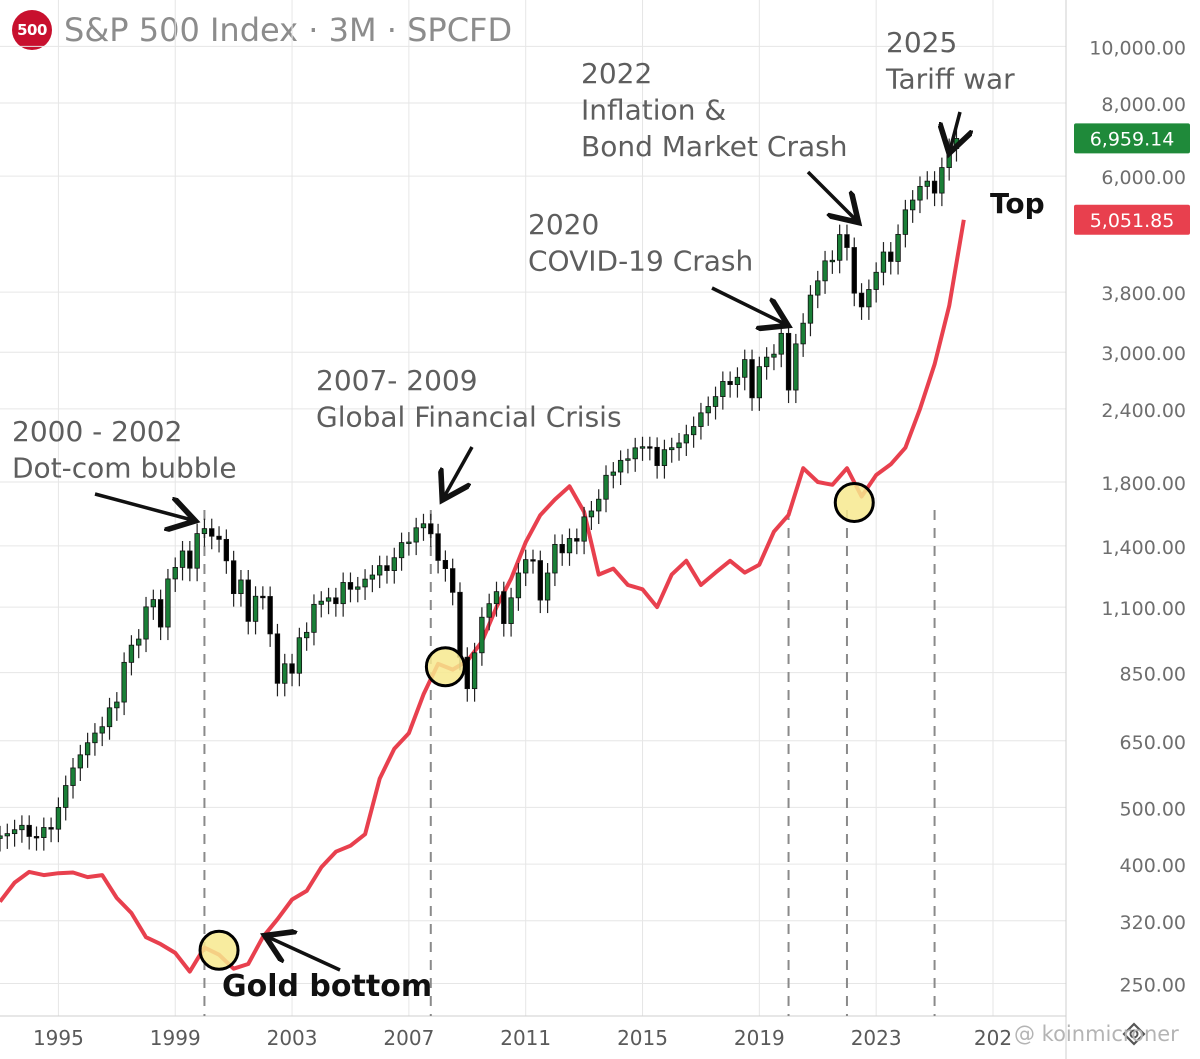  I want to click on y-tick-label: 1,100.00, so click(1143, 609).